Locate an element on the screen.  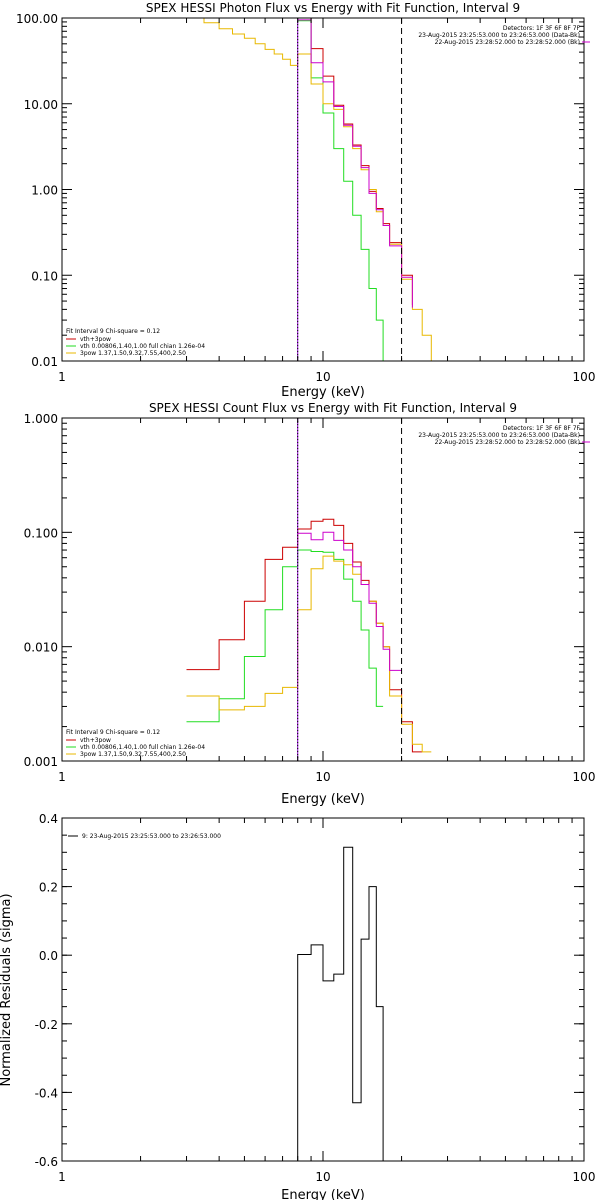
count-flux-x-tick-label: 10 is located at coordinates (322, 777).